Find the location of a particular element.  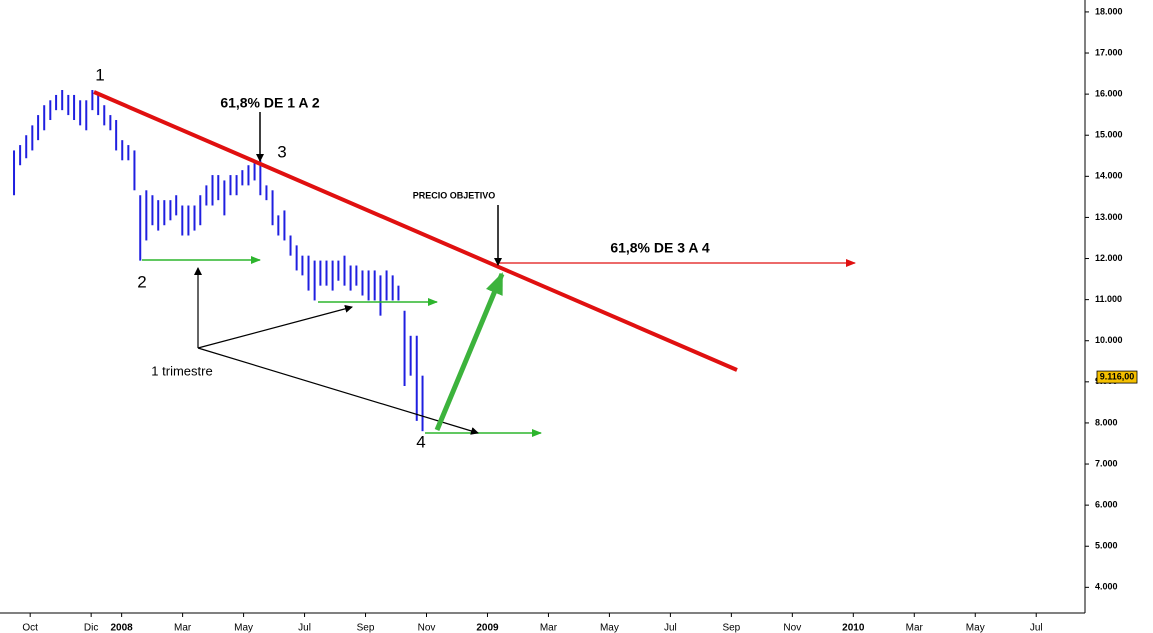

y-tick-label: 15.000 is located at coordinates (1109, 135).